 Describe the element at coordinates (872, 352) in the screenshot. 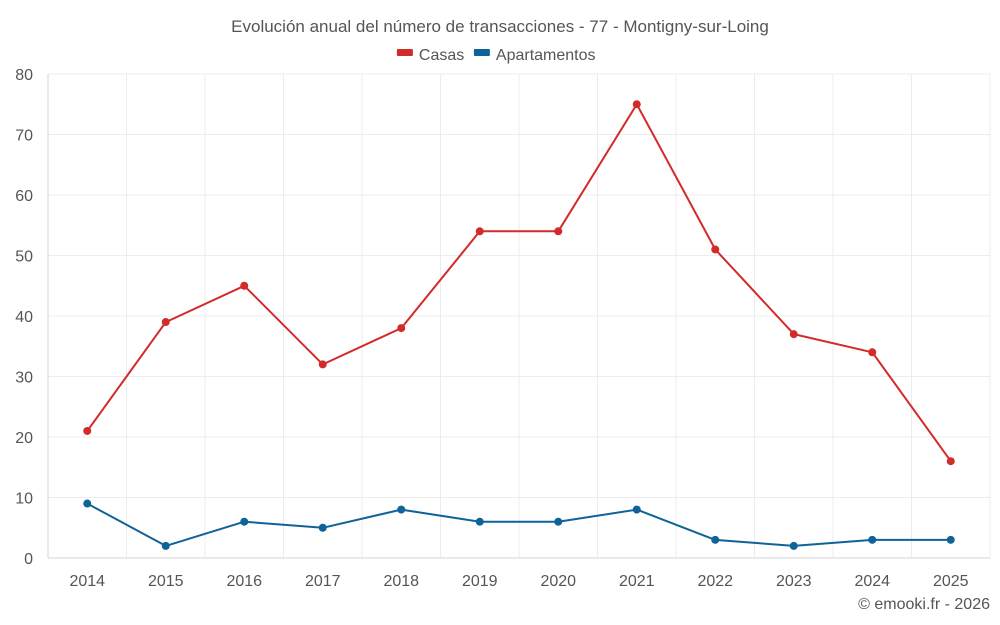

I see `data-point-casas-2024` at that location.